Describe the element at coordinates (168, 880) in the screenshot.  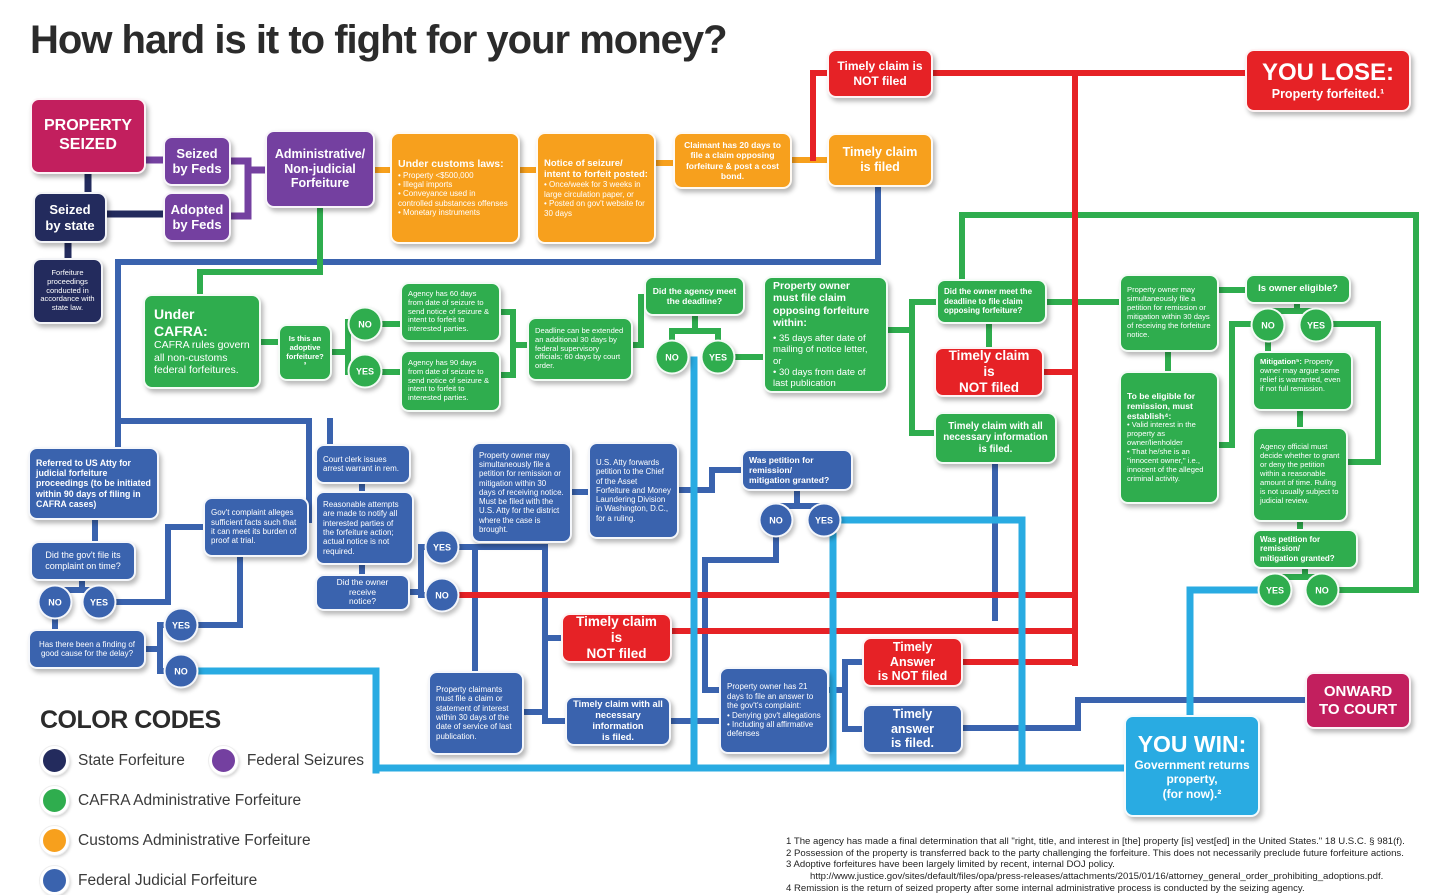
I see `legend-label: Federal Judicial Forfeiture` at that location.